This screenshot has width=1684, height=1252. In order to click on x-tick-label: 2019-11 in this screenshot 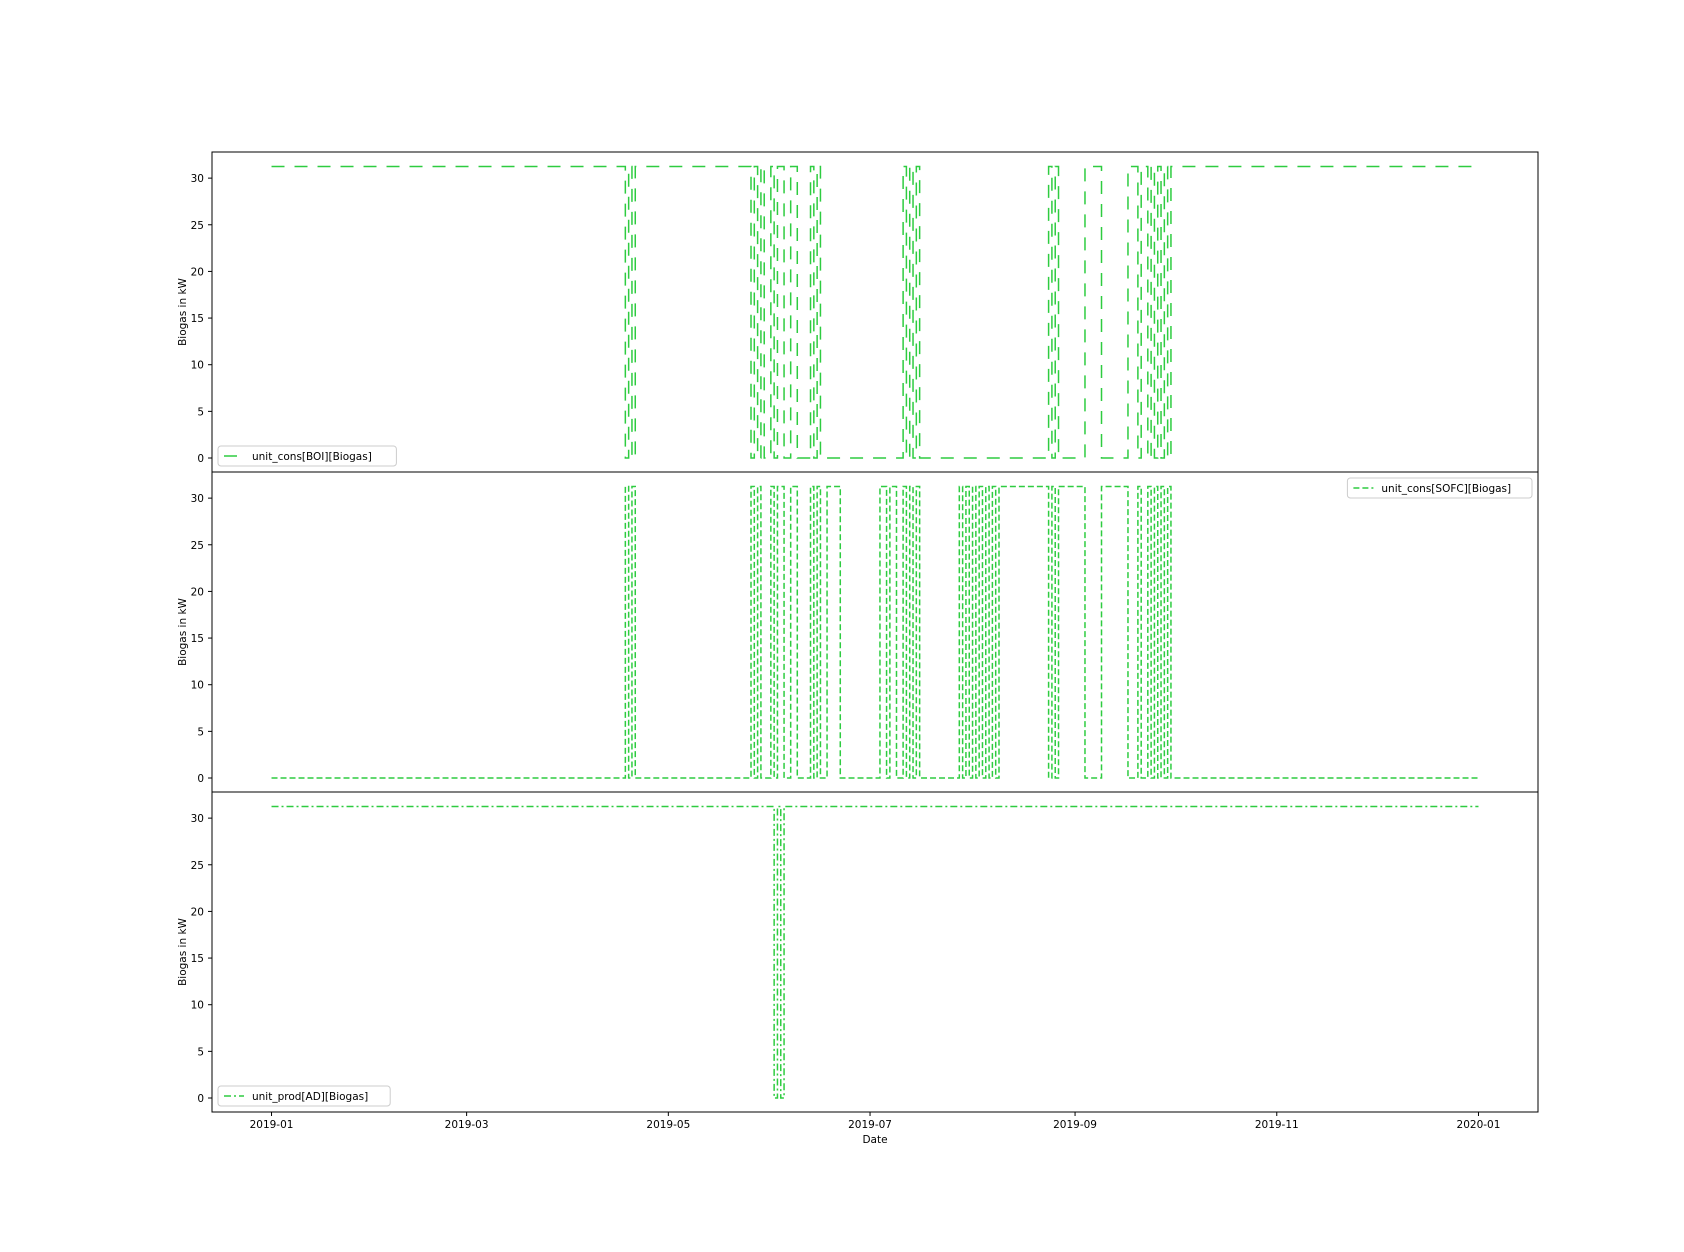, I will do `click(1277, 1125)`.